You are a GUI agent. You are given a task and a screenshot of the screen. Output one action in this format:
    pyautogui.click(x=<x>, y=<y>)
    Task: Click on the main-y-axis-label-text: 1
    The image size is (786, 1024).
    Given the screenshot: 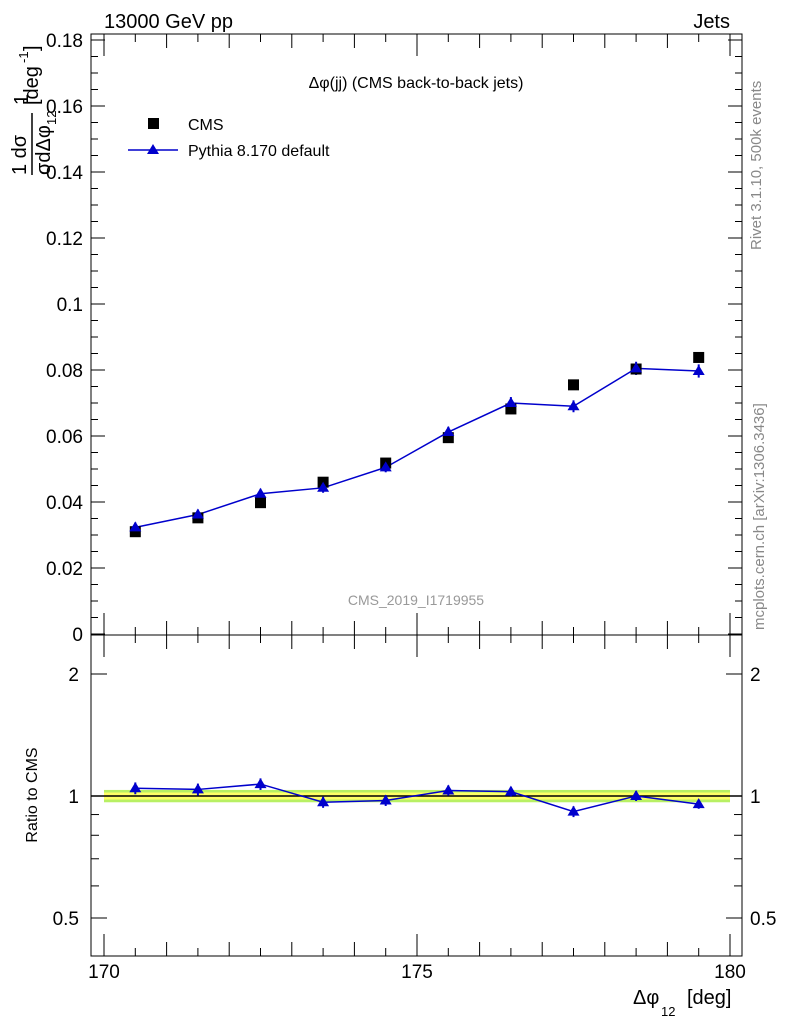 What is the action you would take?
    pyautogui.click(x=22, y=99)
    